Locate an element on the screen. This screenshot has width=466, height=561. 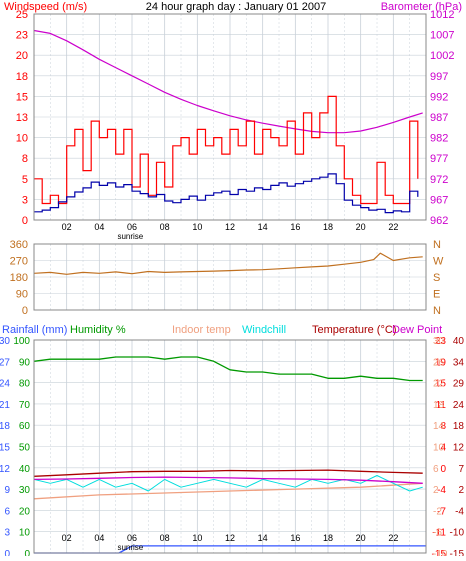
wind-direction-line is located at coordinates (228, 263).